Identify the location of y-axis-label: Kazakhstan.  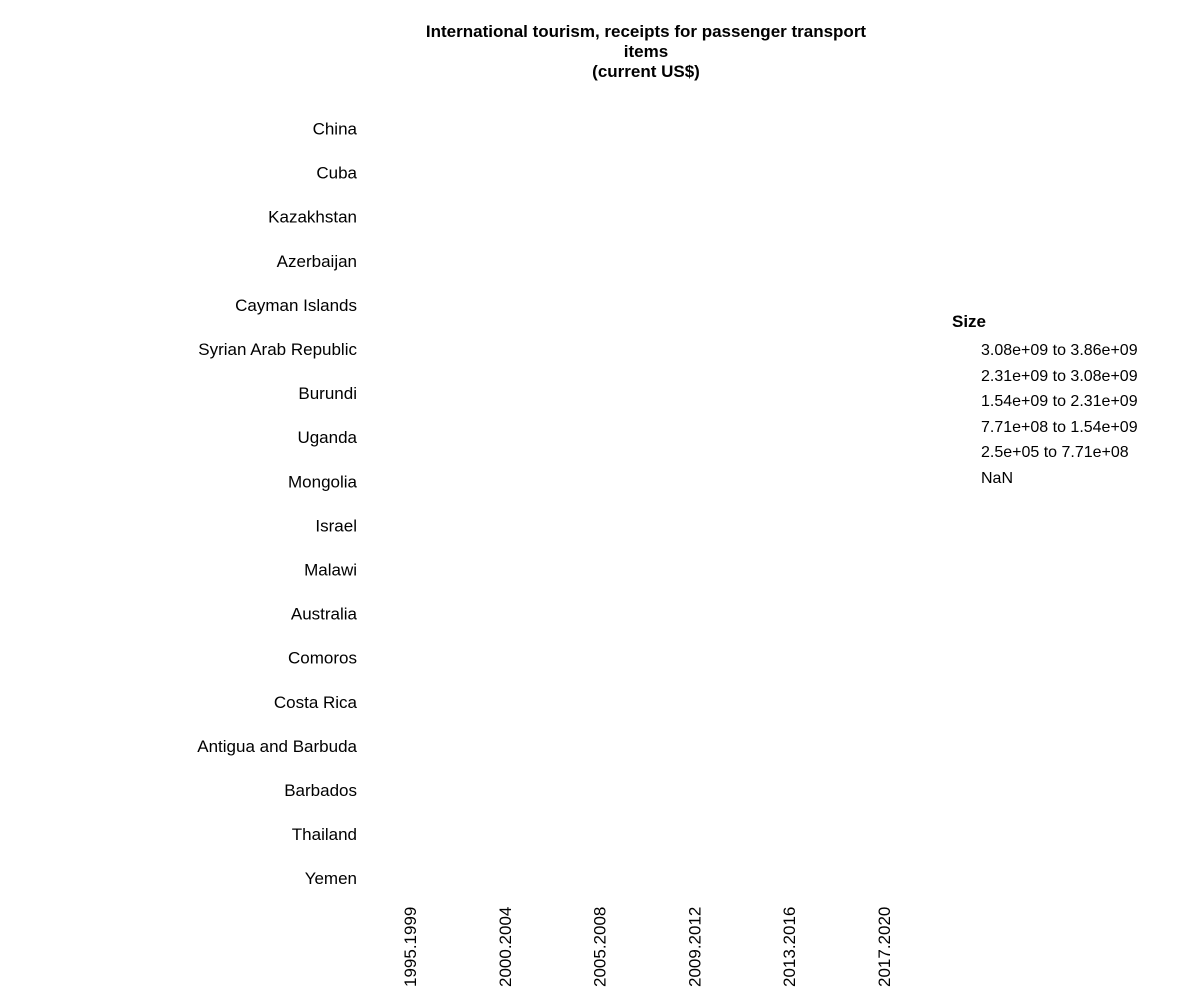
(312, 217).